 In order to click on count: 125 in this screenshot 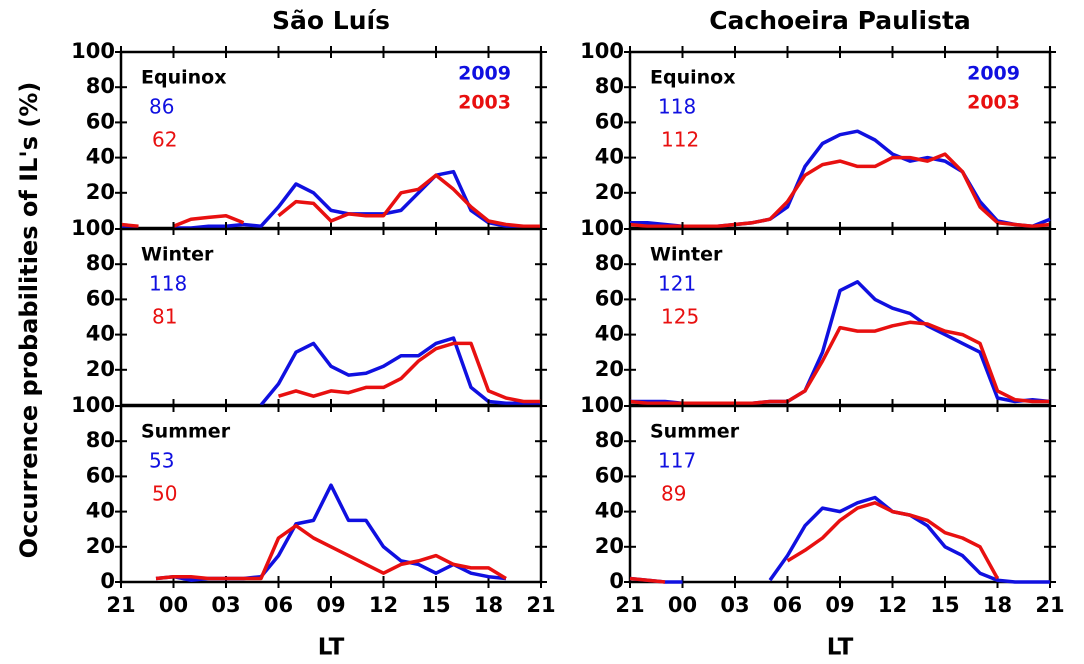, I will do `click(680, 317)`.